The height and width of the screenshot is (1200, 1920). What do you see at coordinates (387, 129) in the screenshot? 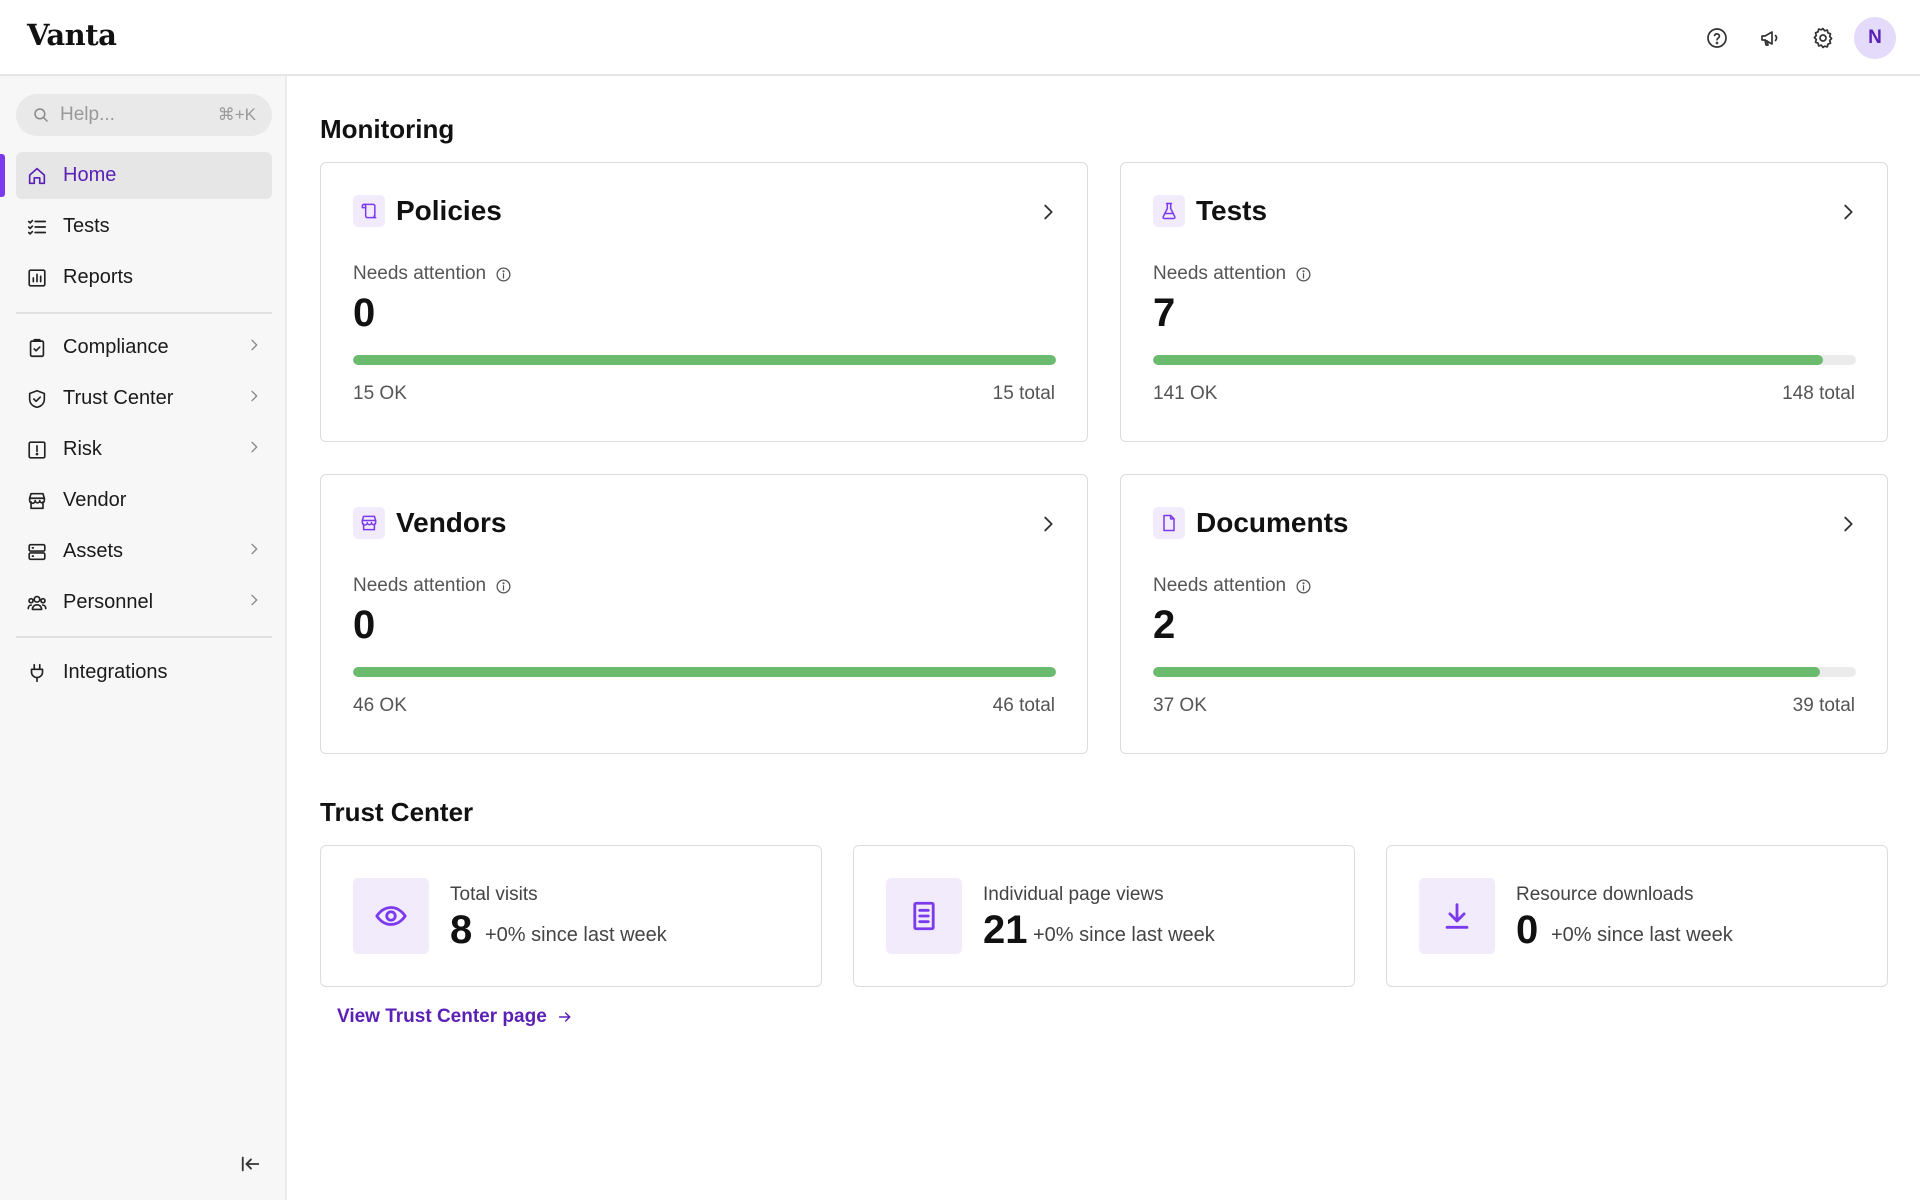
I see `monitoring-title: Monitoring` at bounding box center [387, 129].